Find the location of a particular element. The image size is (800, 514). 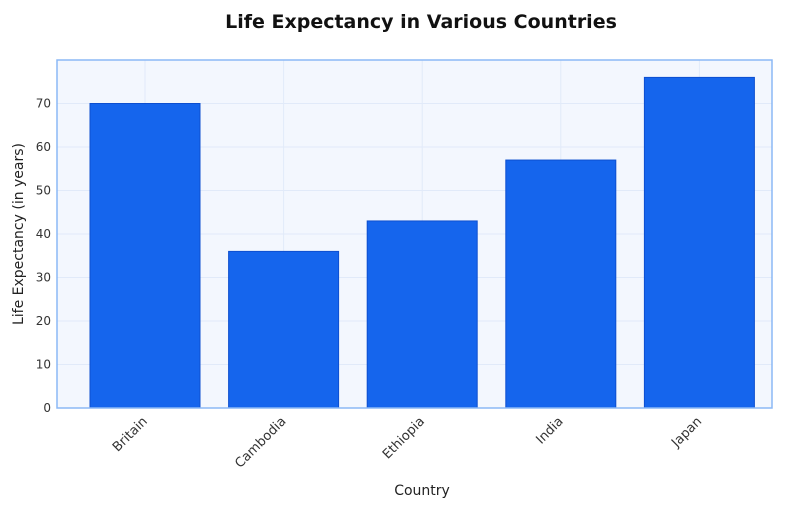

x-tick-label: Japan is located at coordinates (686, 432).